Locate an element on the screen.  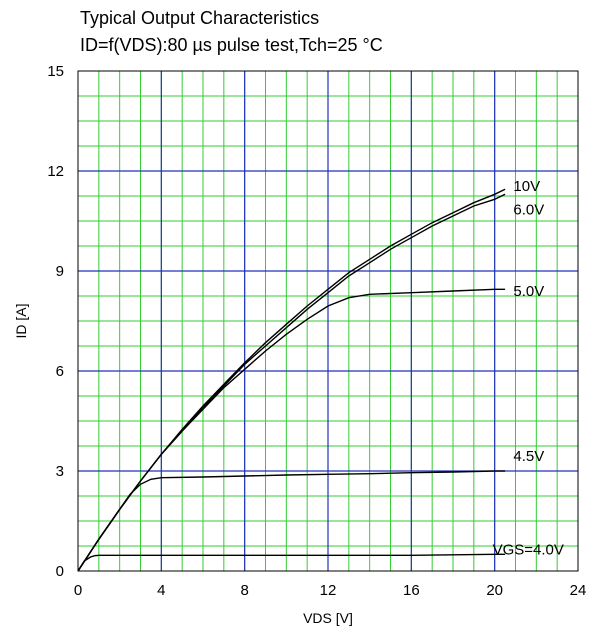
x-tick-label: 20 is located at coordinates (494, 590).